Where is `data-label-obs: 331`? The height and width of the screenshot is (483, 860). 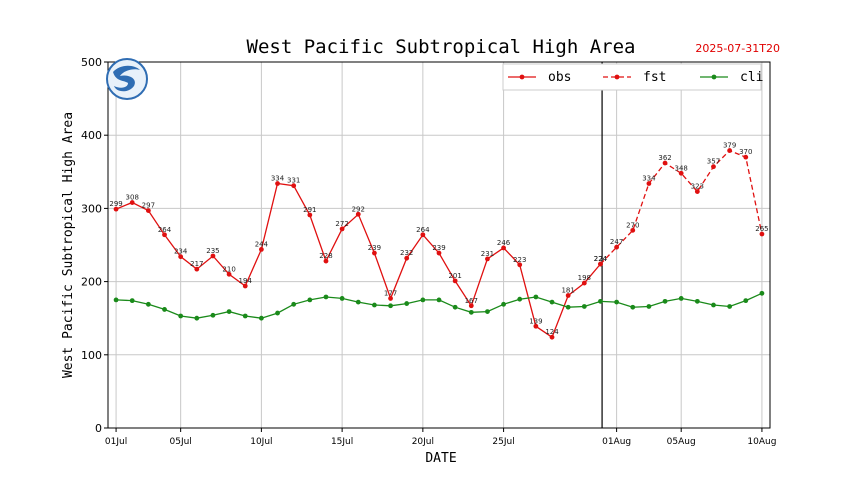 data-label-obs: 331 is located at coordinates (293, 181).